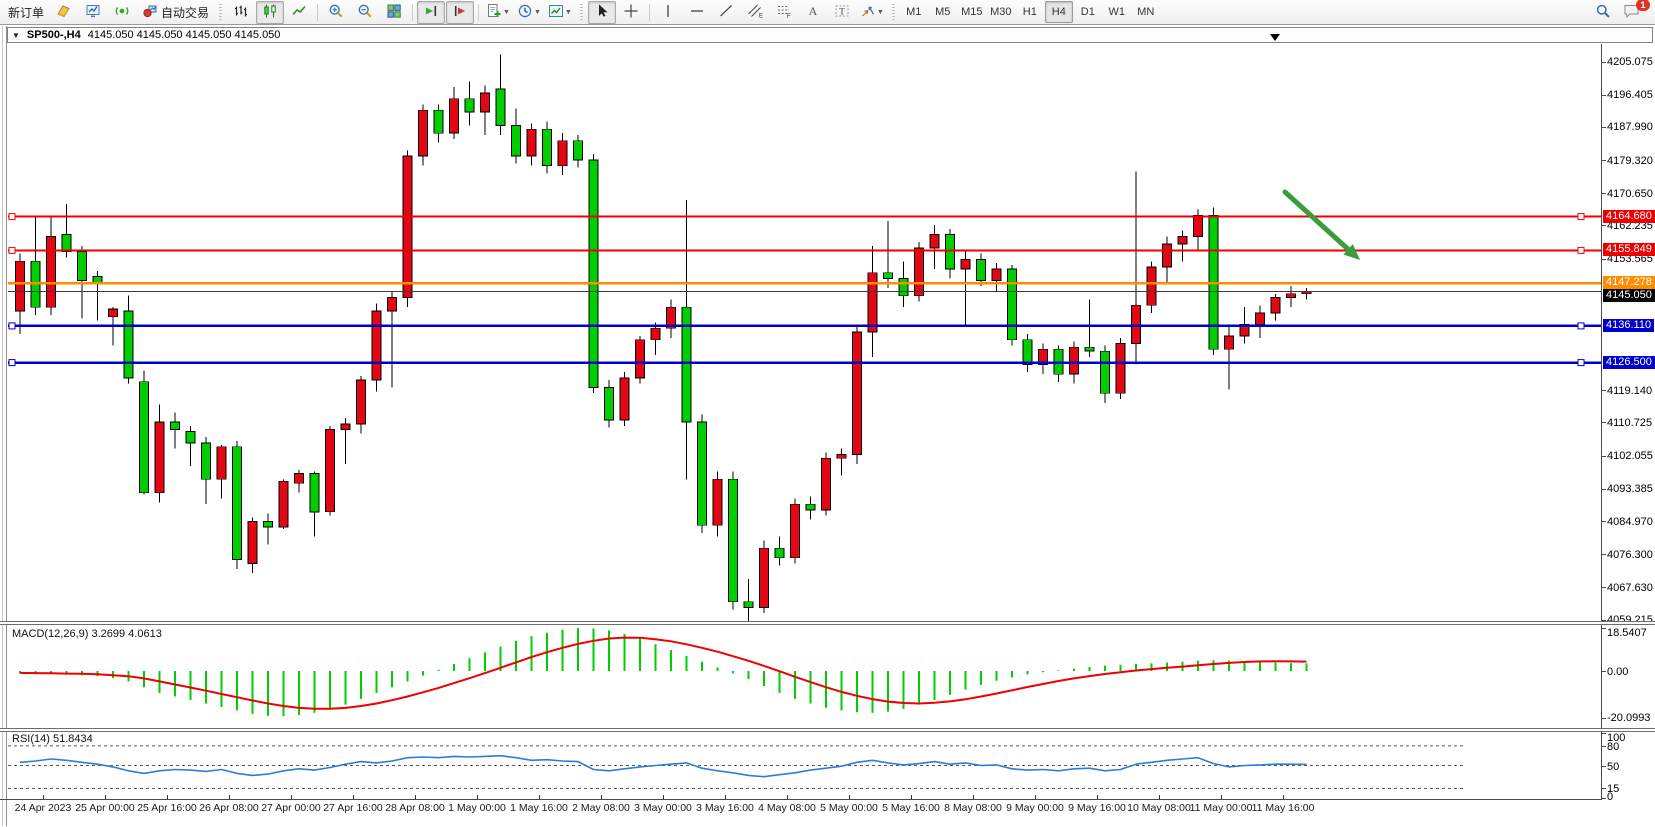 The width and height of the screenshot is (1655, 827). I want to click on rsi-label: RSI(14) 51.8434, so click(52, 739).